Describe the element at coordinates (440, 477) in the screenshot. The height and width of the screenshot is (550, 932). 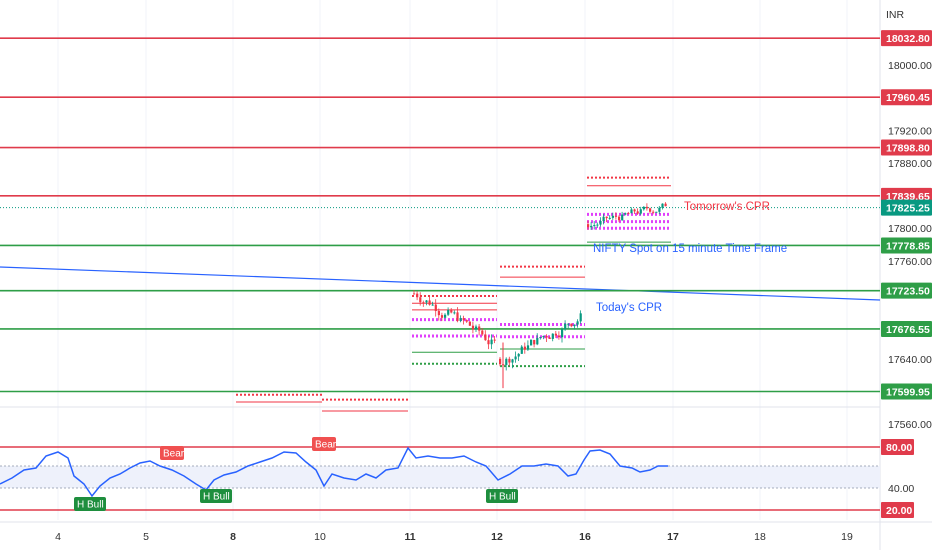
I see `rsi-band` at that location.